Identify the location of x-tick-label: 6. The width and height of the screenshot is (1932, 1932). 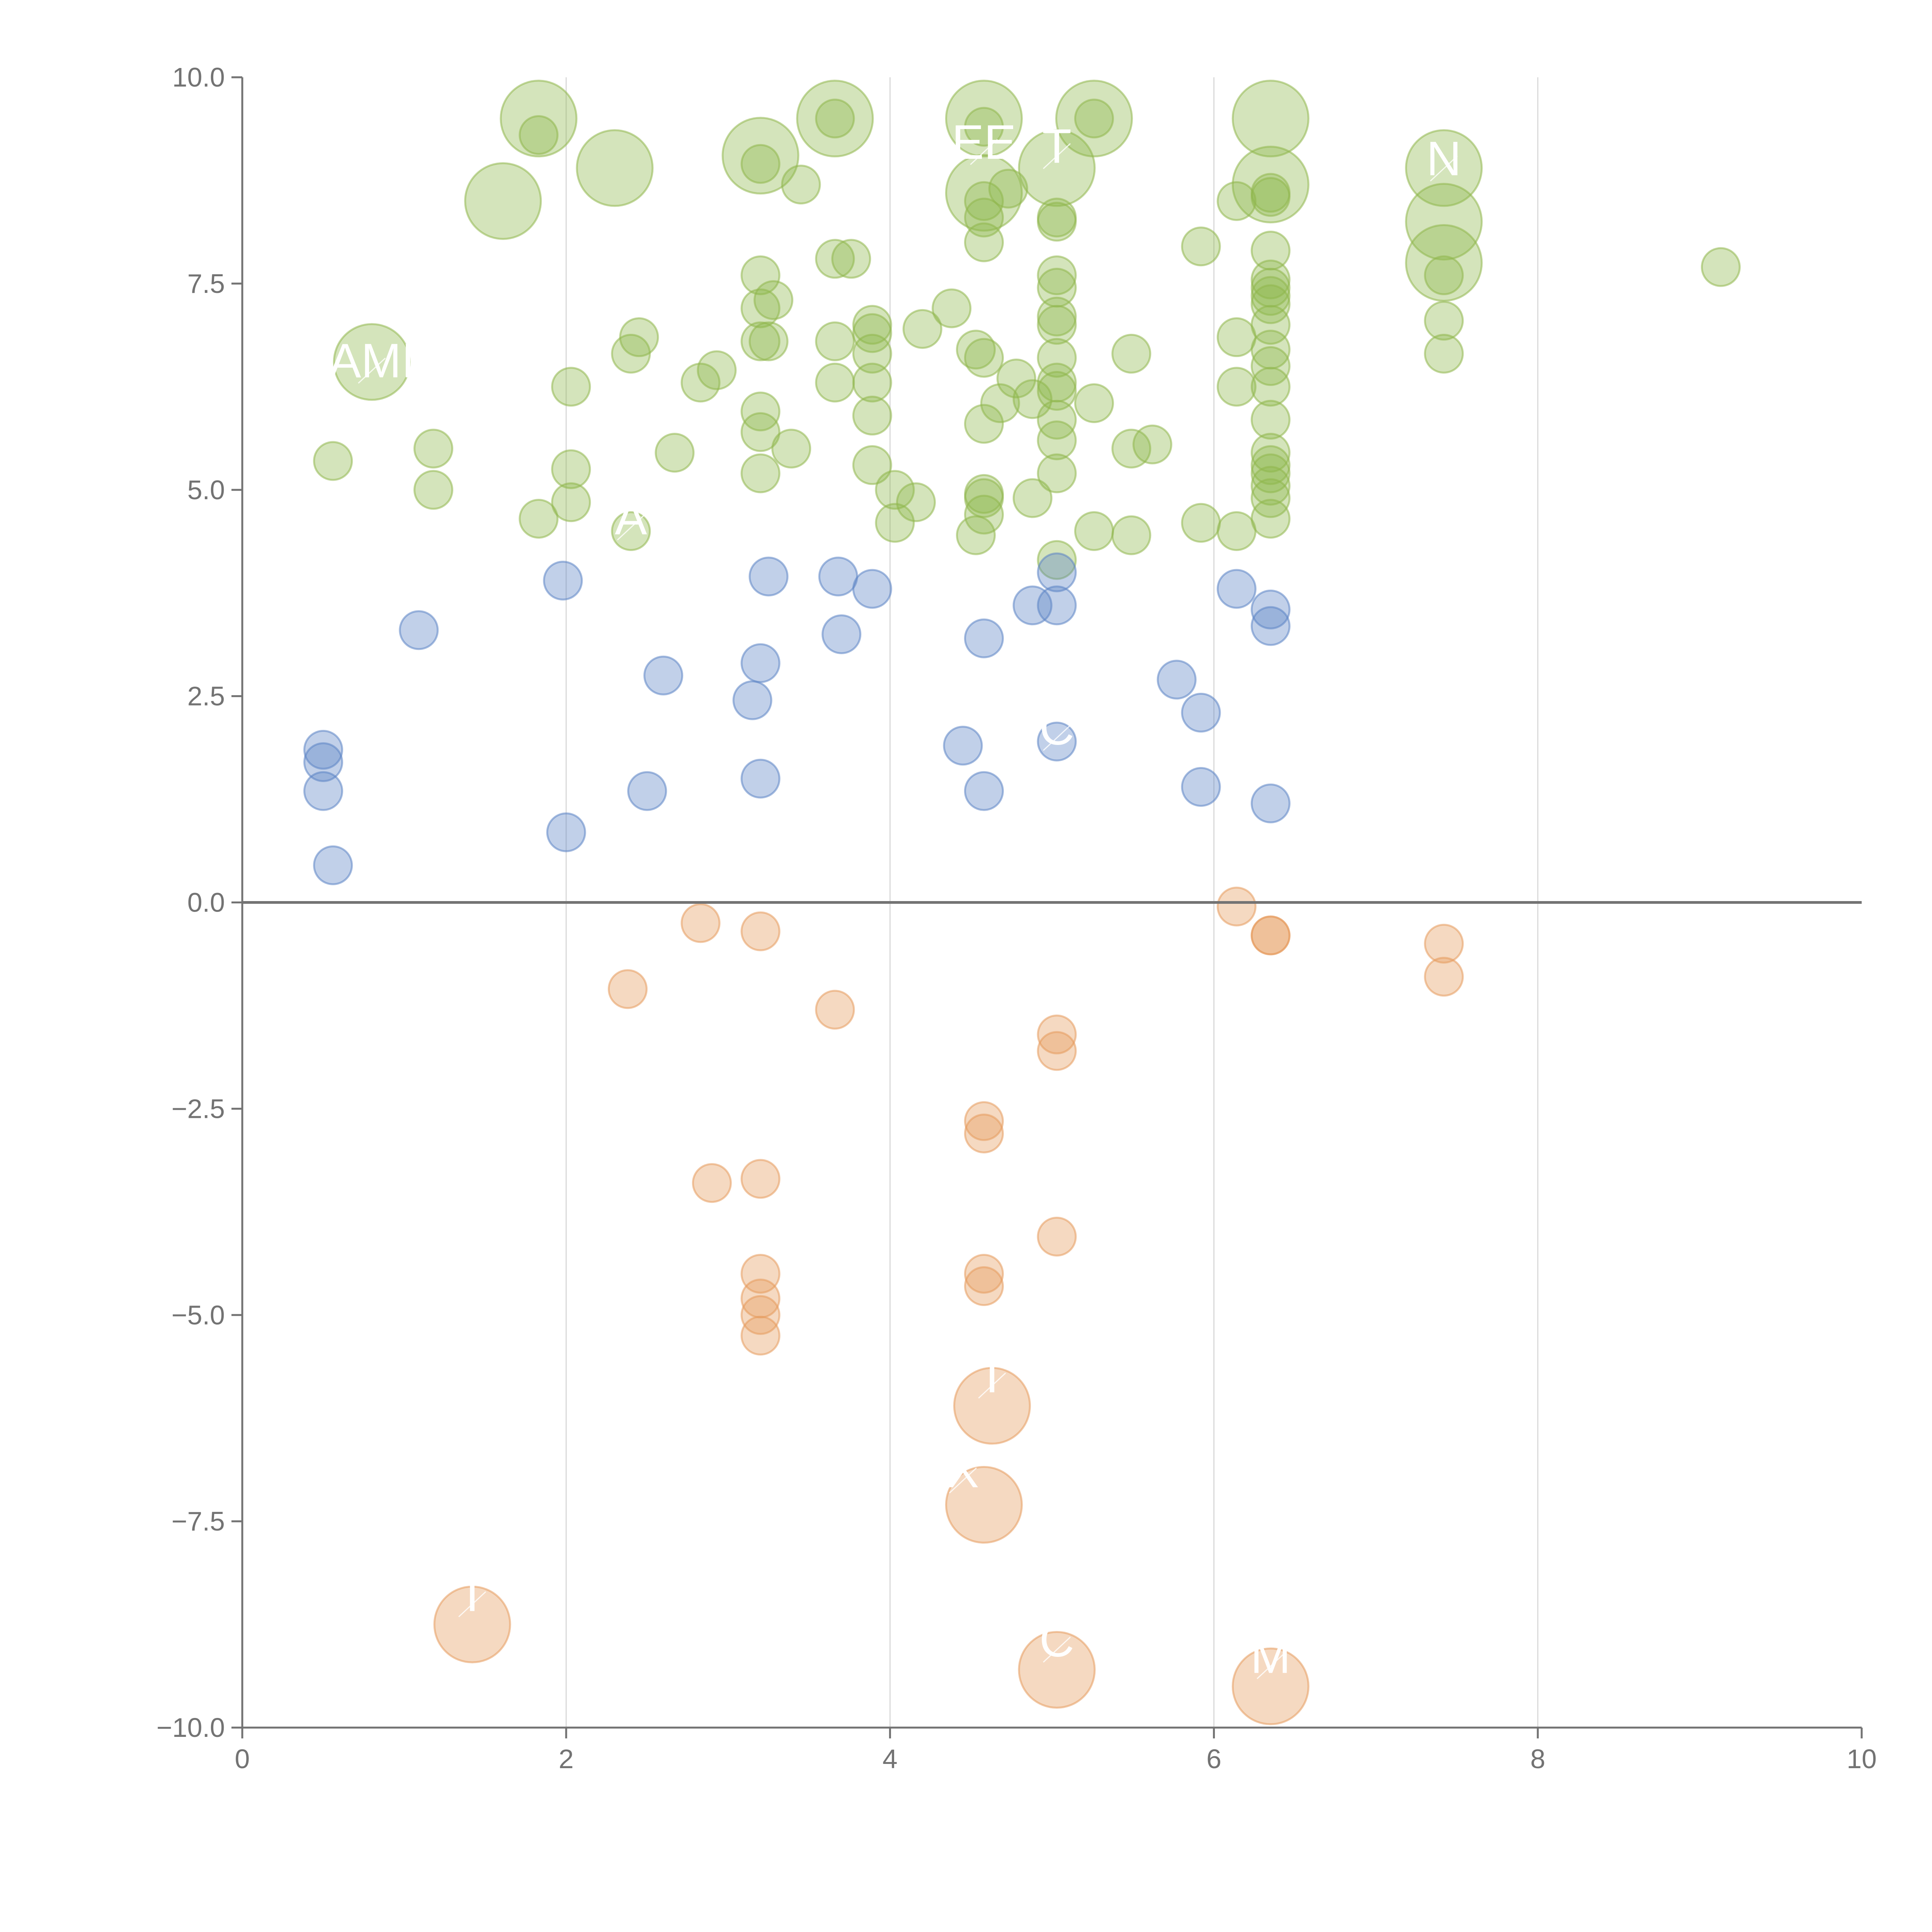
(1213, 1759).